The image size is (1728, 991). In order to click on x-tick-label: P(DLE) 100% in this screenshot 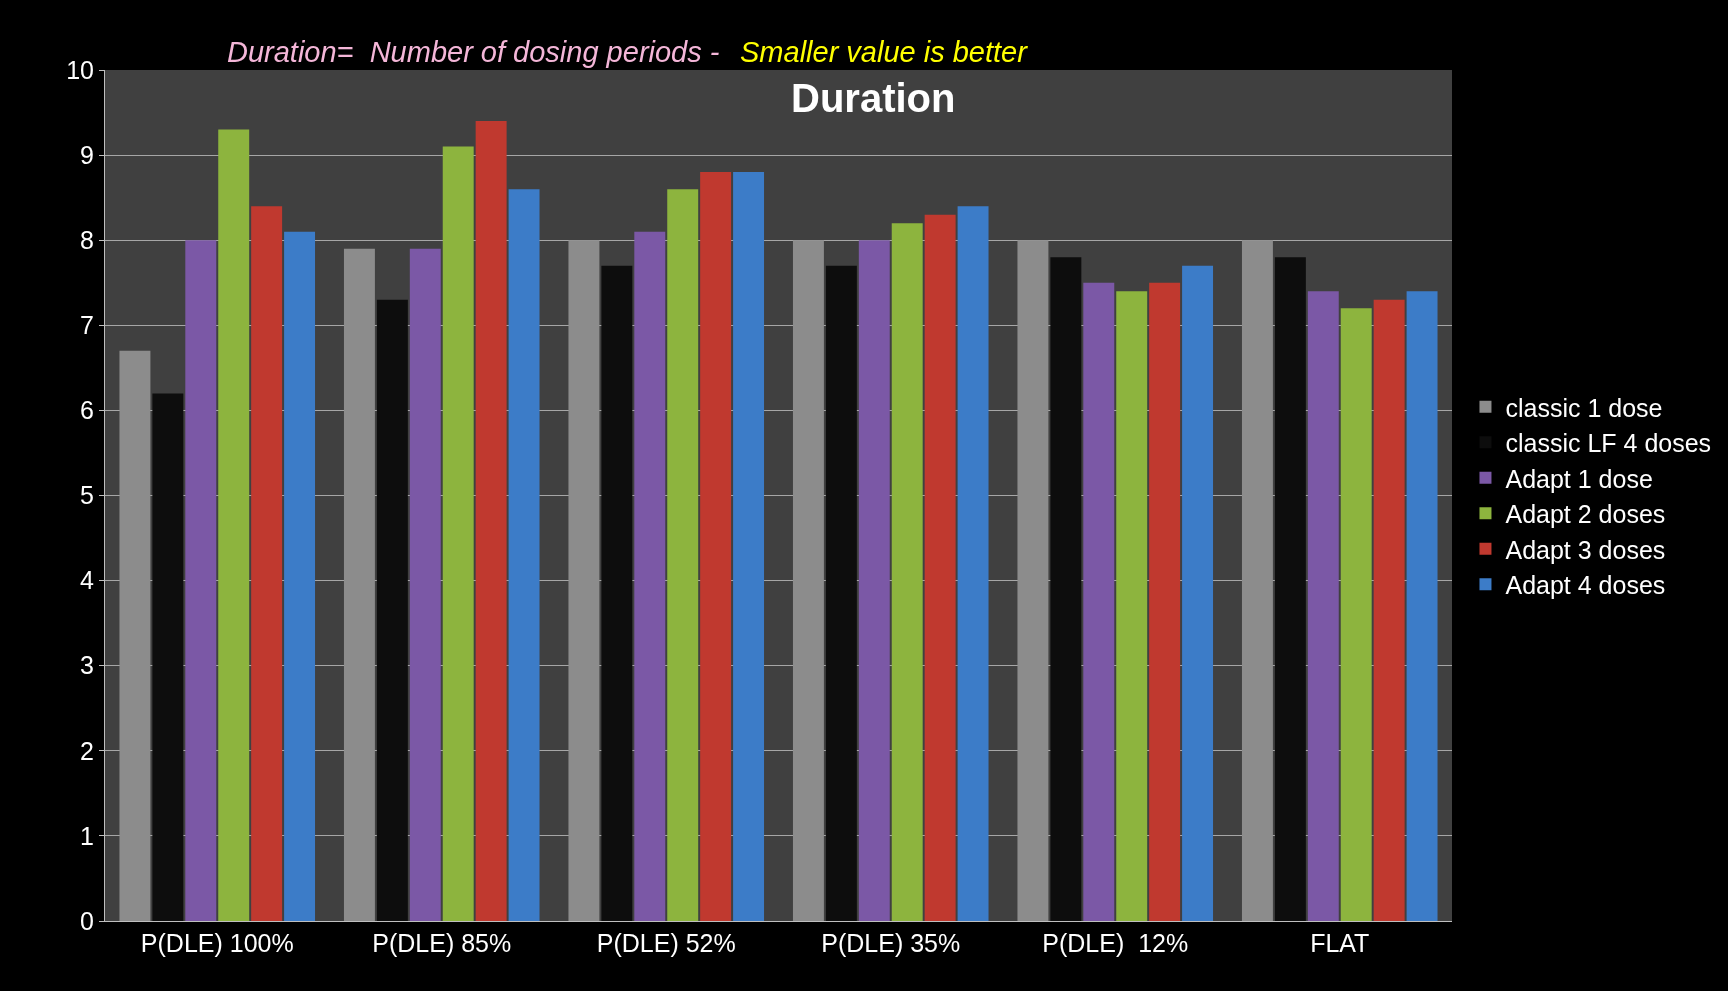, I will do `click(217, 943)`.